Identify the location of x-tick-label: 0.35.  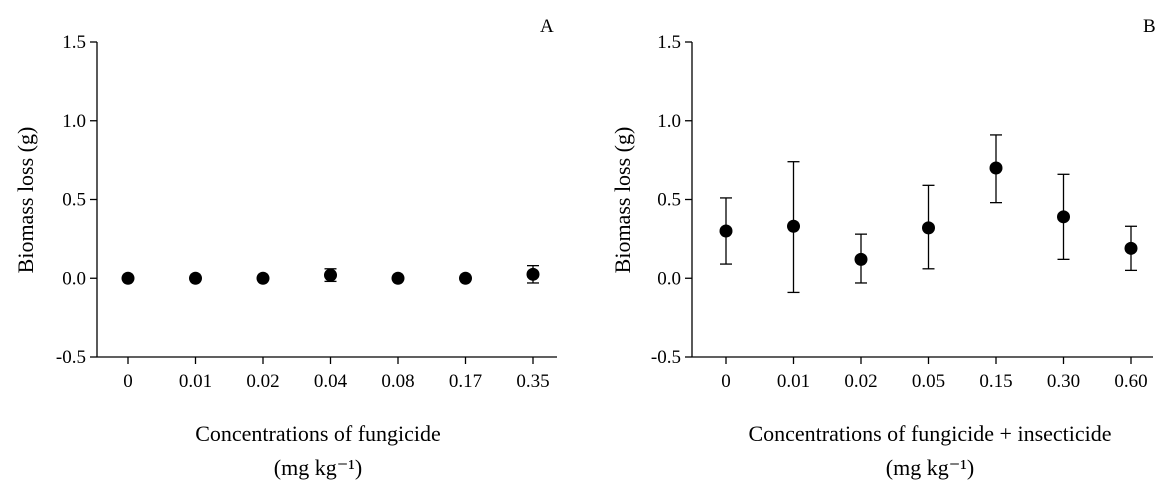
(532, 381).